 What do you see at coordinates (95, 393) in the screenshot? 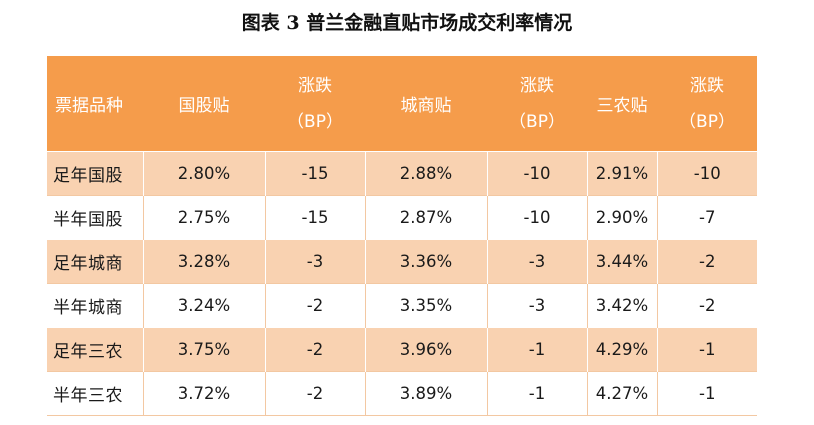
I see `bill-type-cell: 半年三农` at bounding box center [95, 393].